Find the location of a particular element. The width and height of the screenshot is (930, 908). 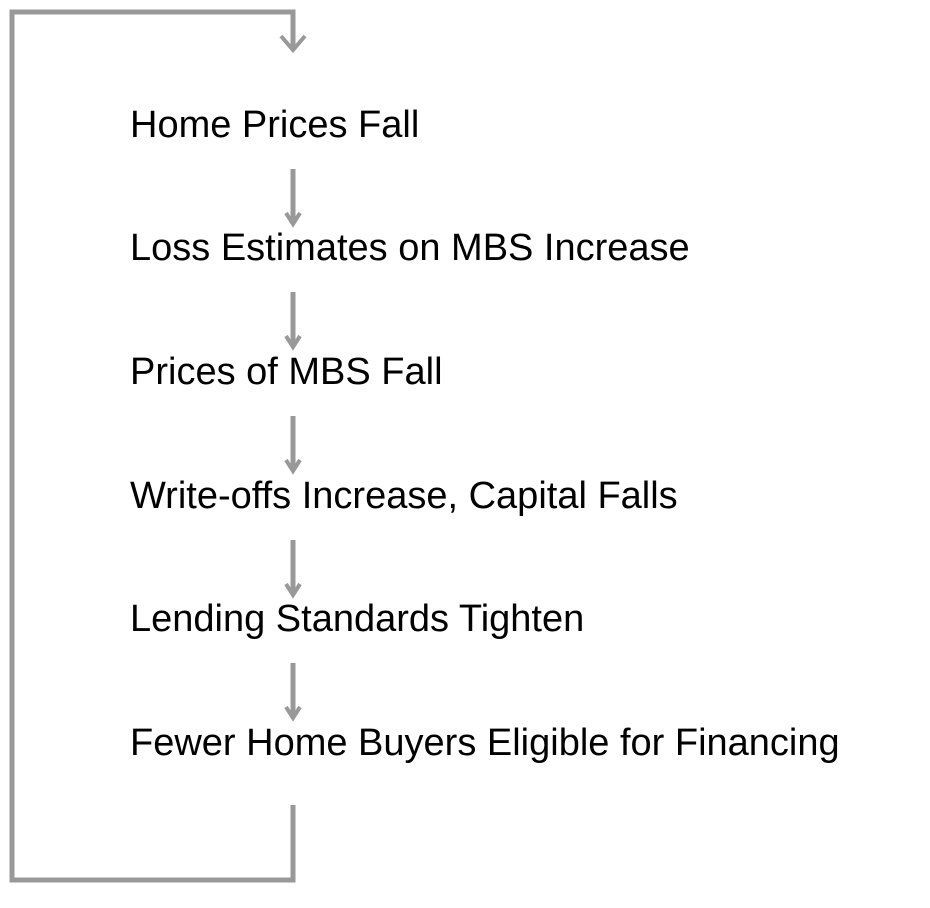

step-label: Lending Standards Tighten is located at coordinates (357, 619).